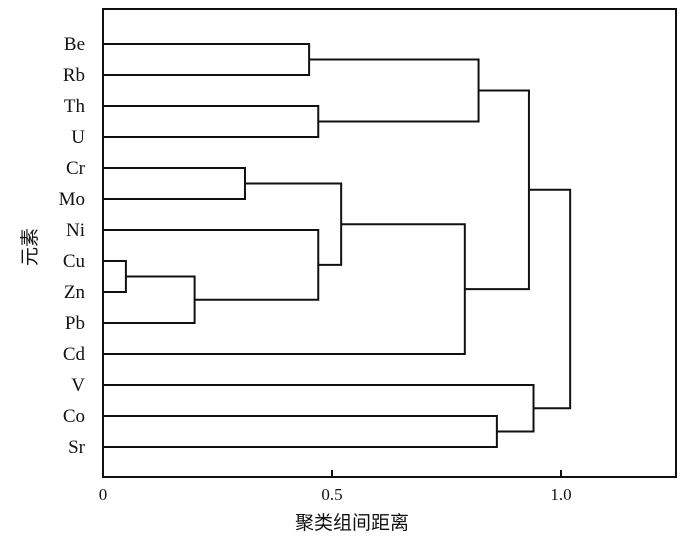  Describe the element at coordinates (74, 44) in the screenshot. I see `leaf-label: Be` at that location.